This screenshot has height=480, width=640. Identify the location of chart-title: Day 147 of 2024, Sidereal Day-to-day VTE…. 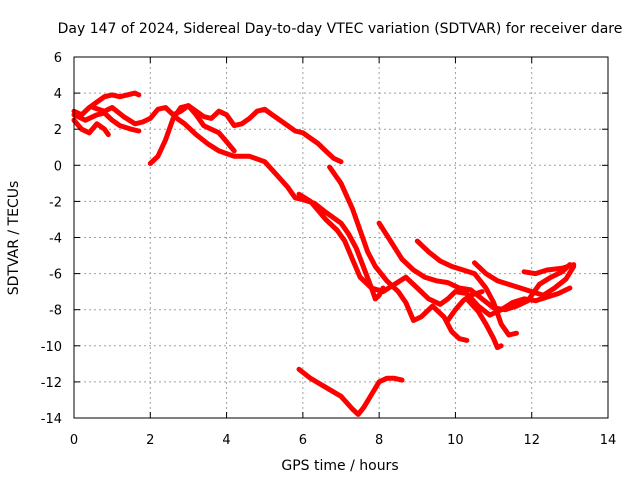
(340, 29).